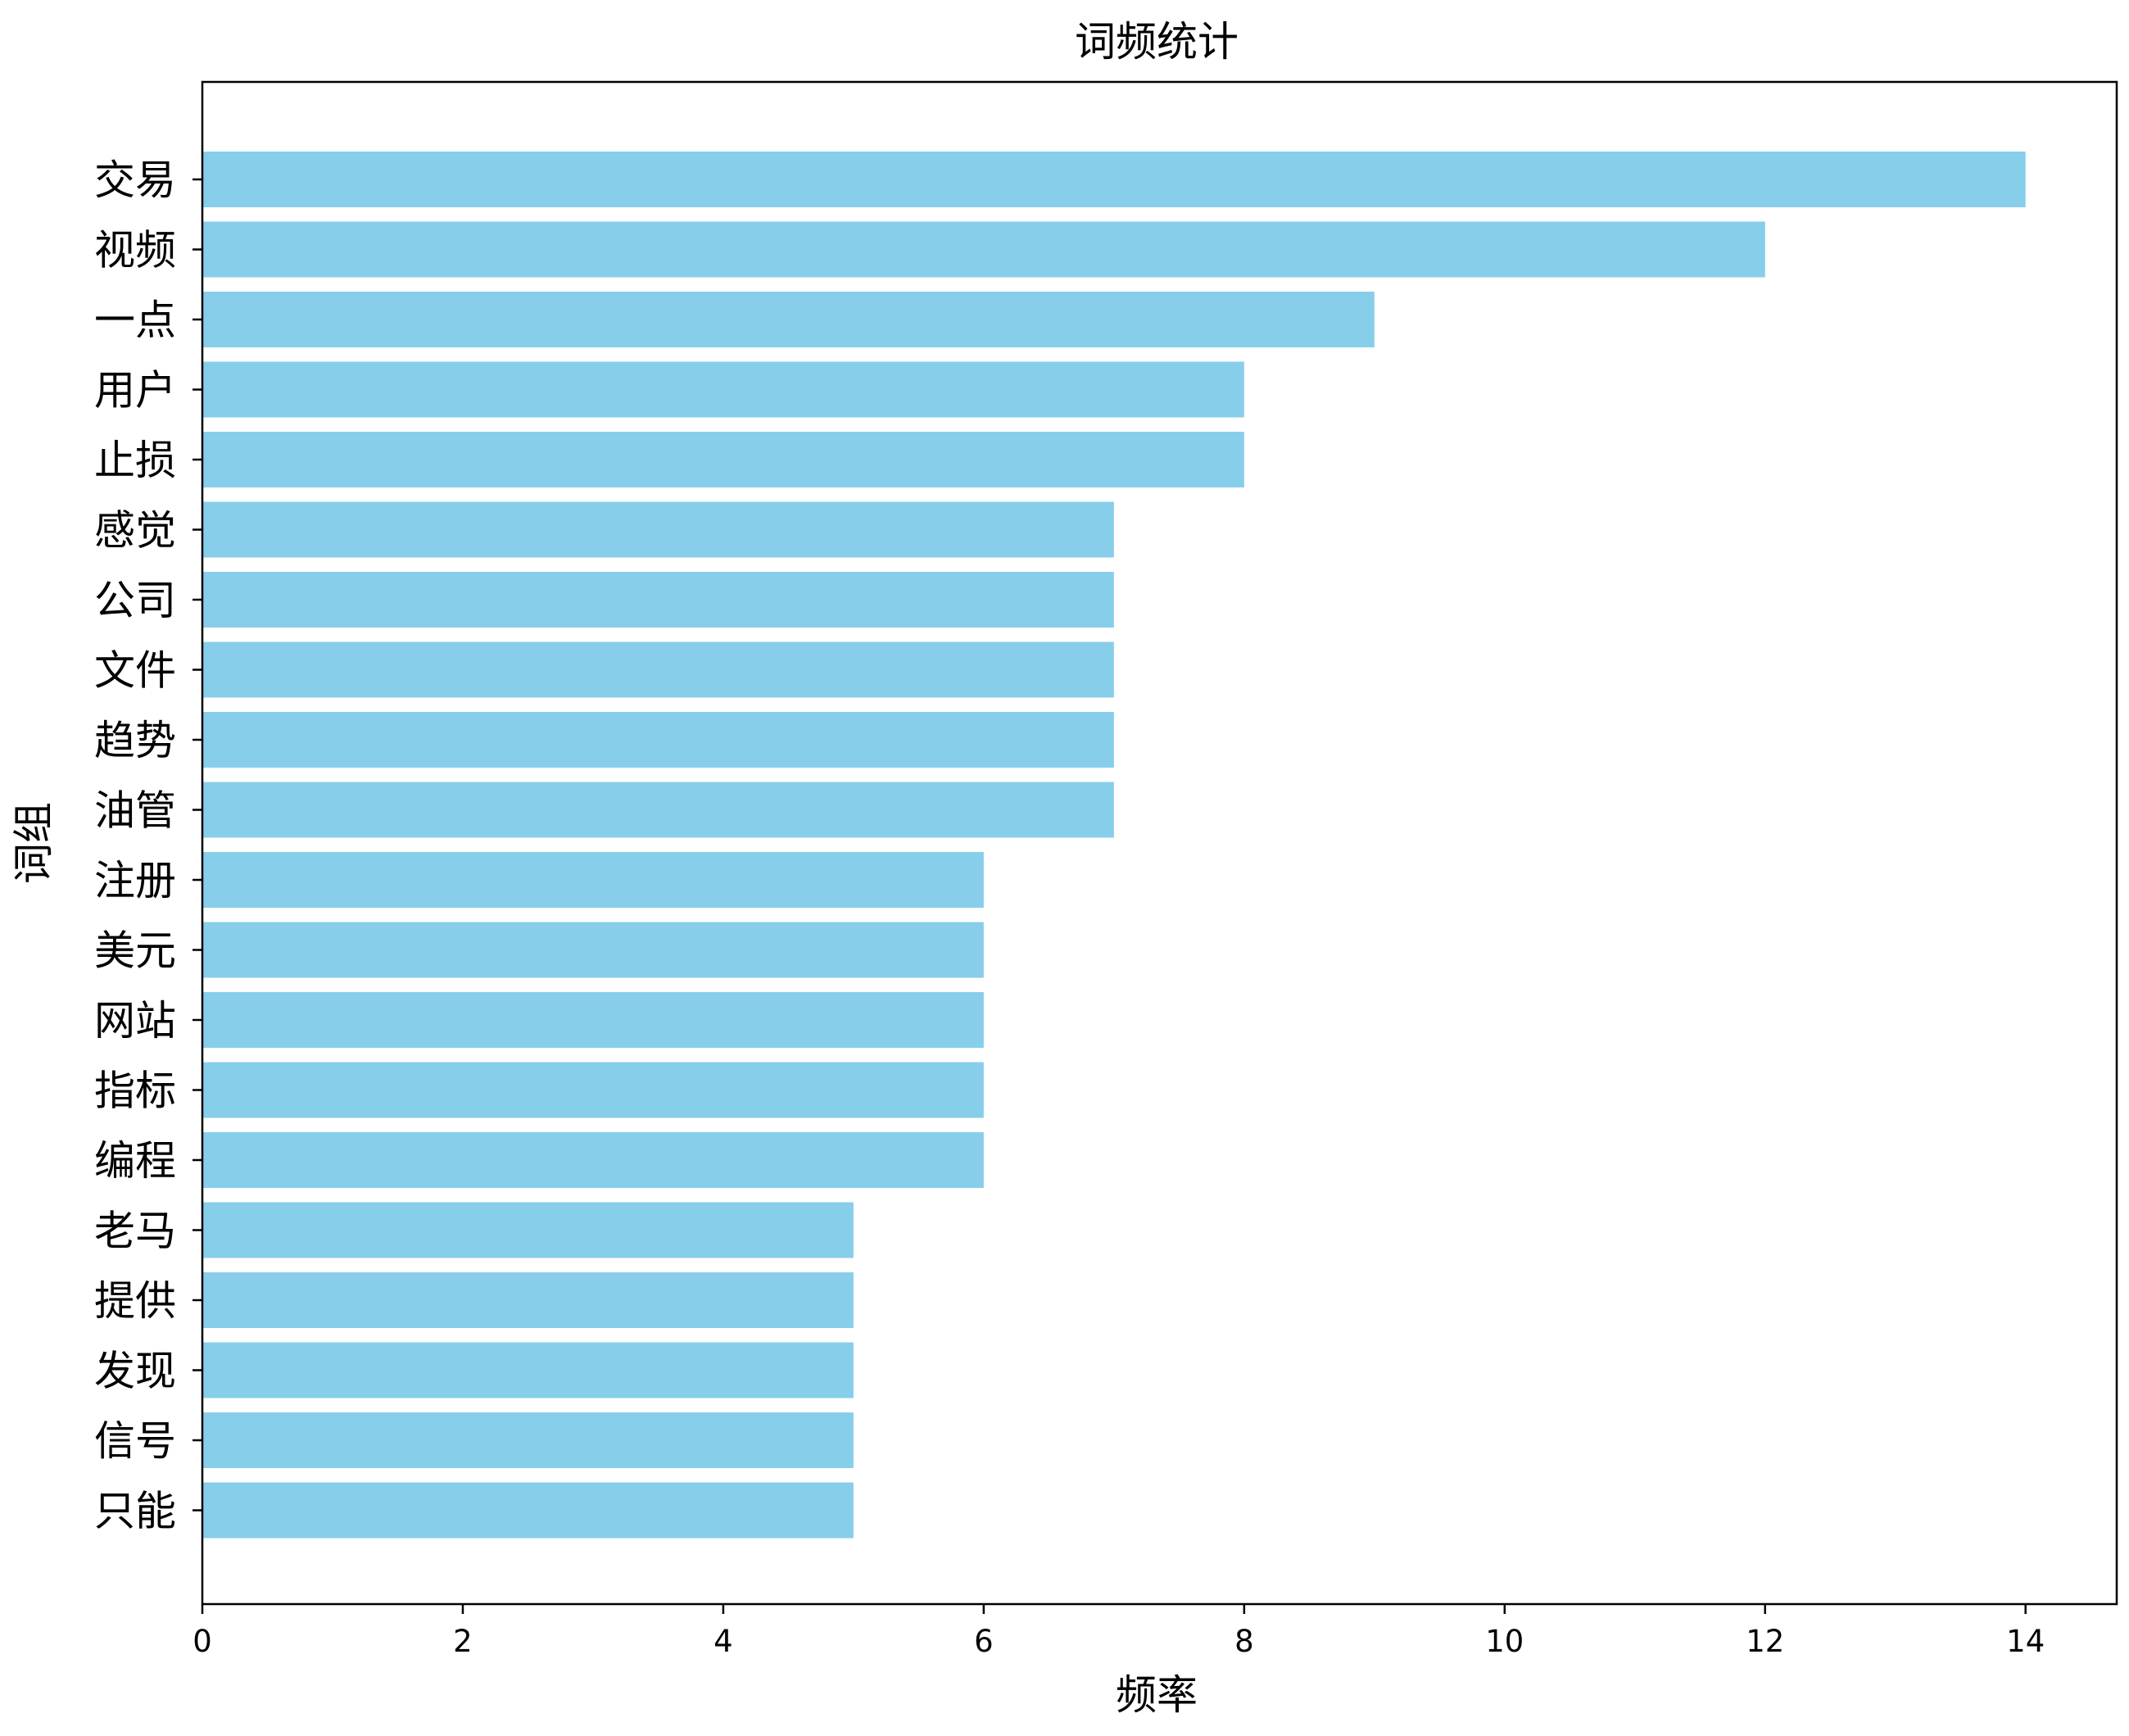 The width and height of the screenshot is (2129, 1736). I want to click on y-tick-label: 止损, so click(135, 460).